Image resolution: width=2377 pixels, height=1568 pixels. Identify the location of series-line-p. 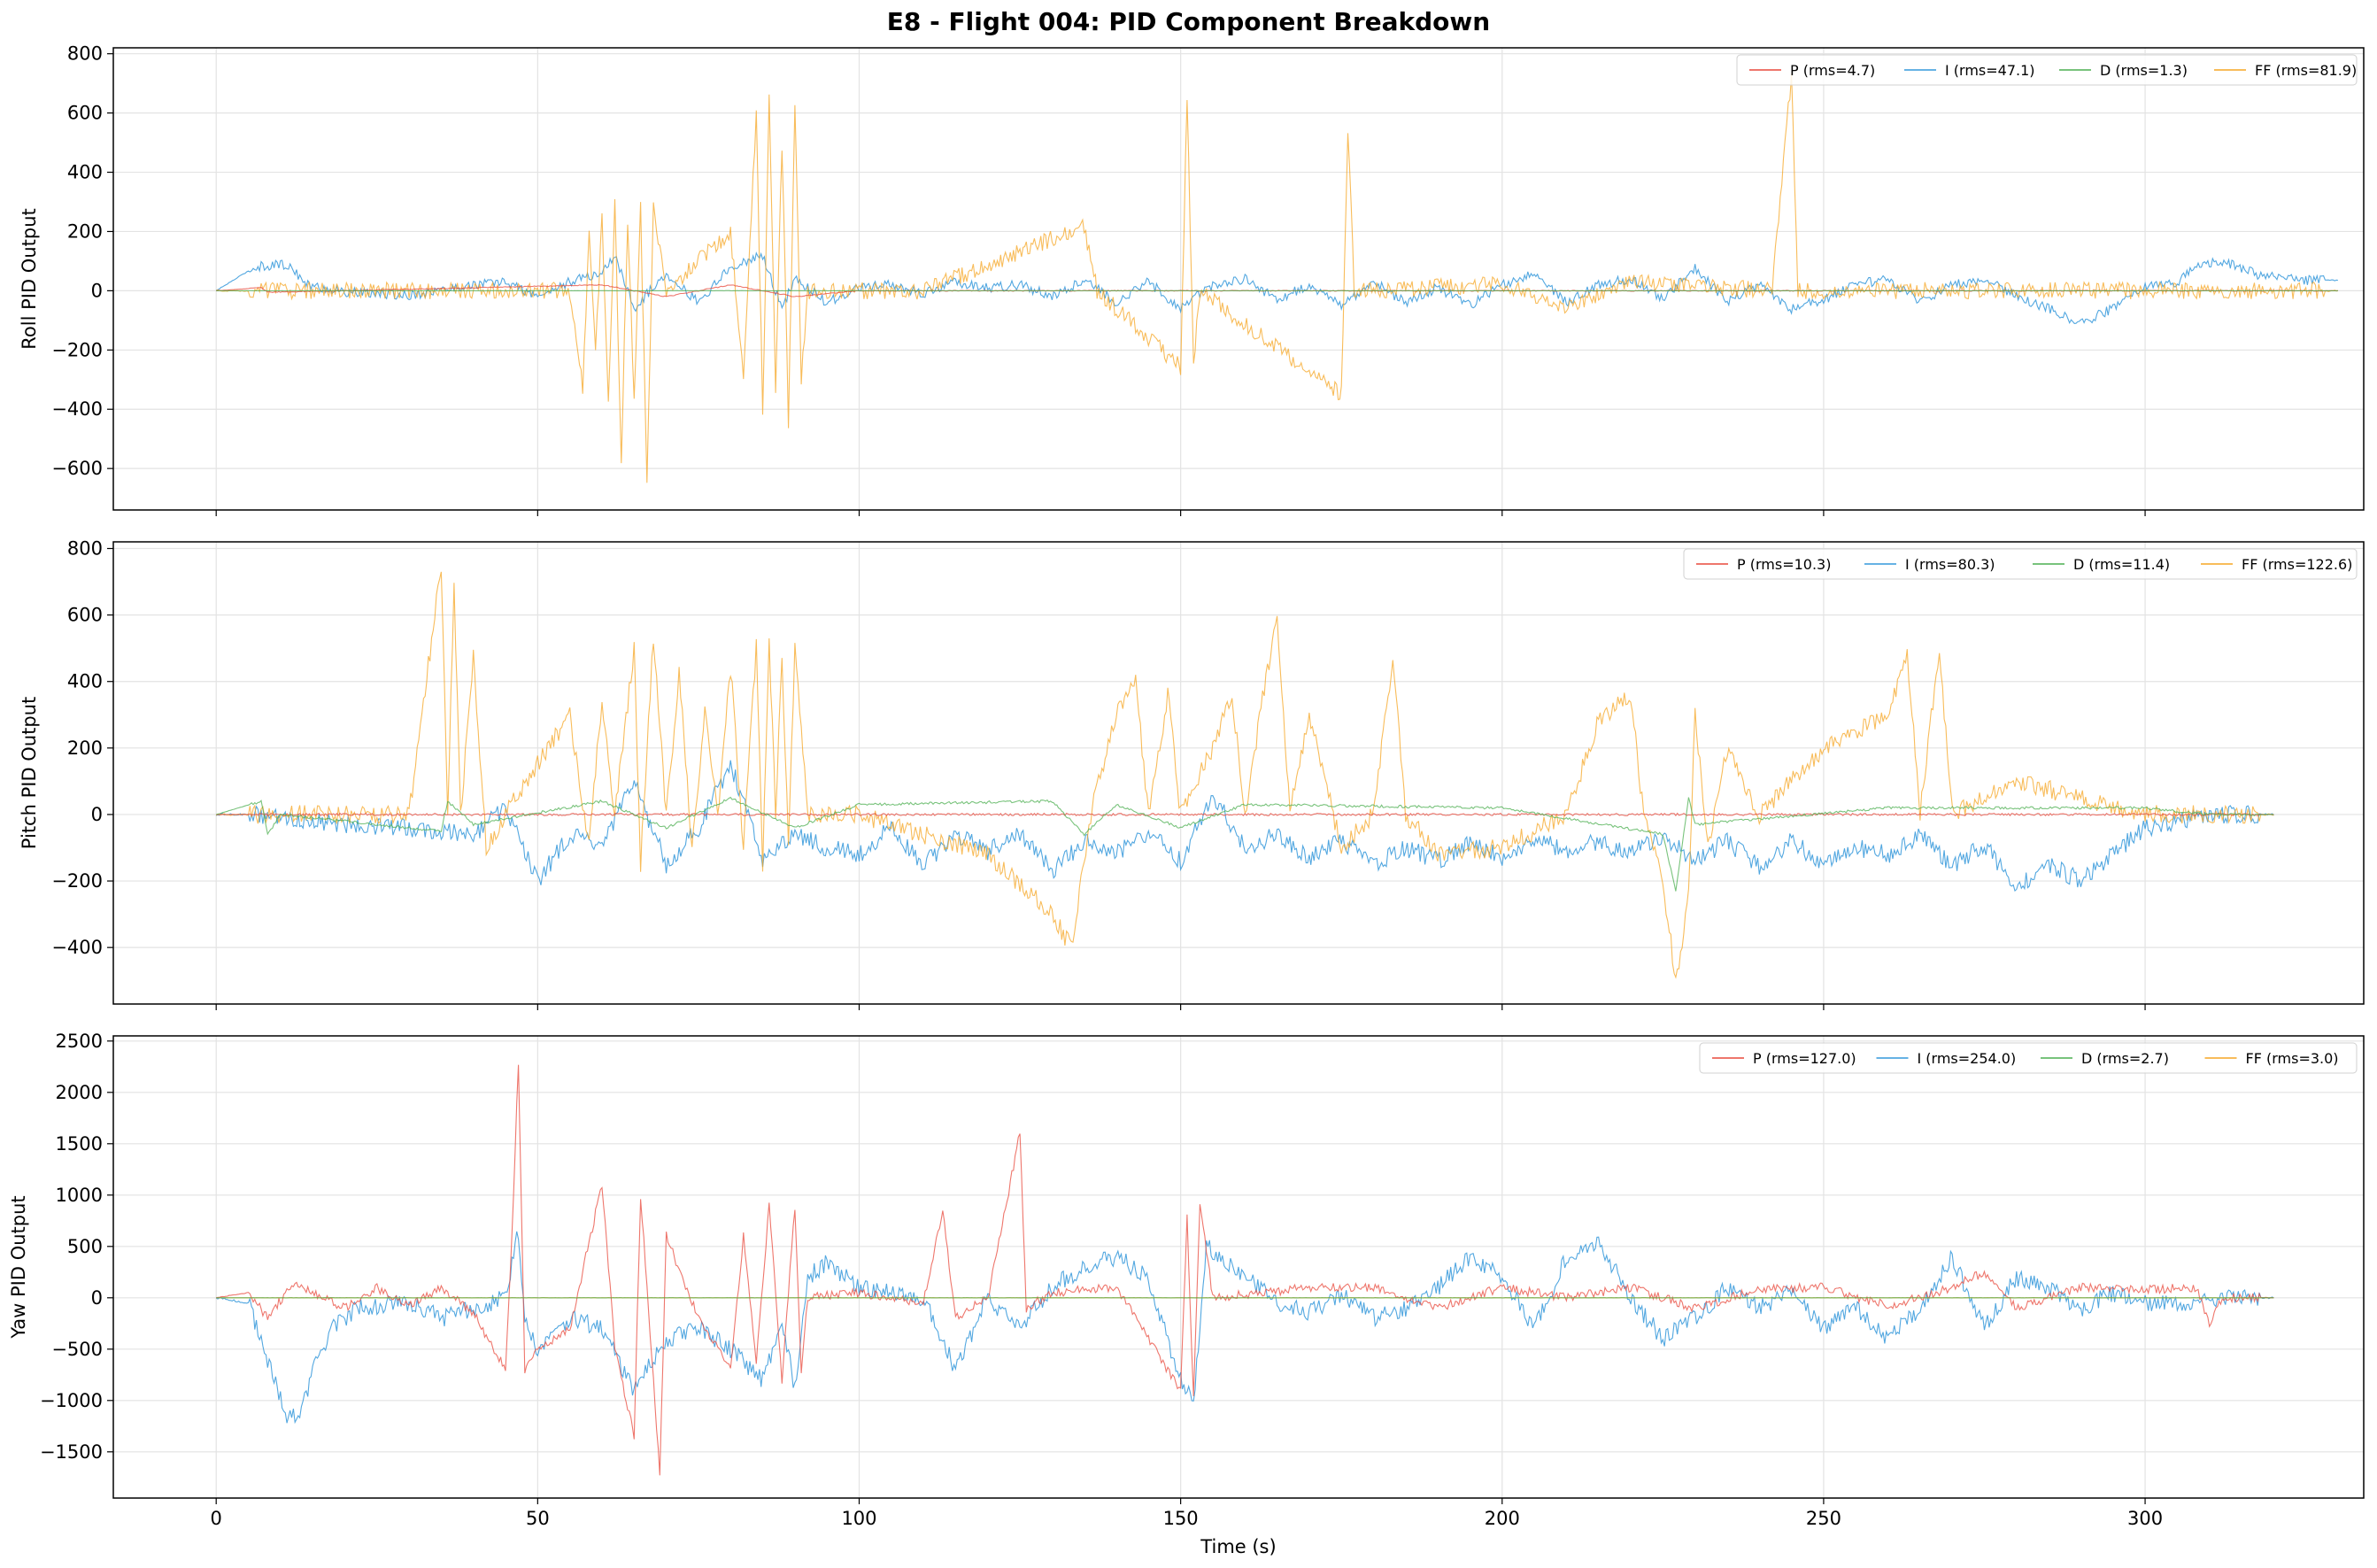
(1245, 814).